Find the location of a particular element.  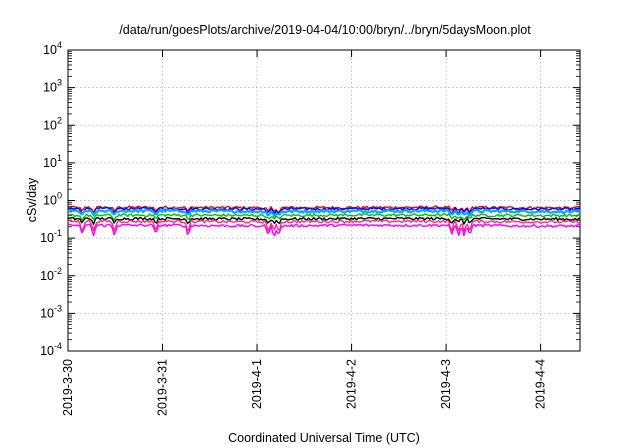

y-tick-label: 10⁰ is located at coordinates (52, 199).